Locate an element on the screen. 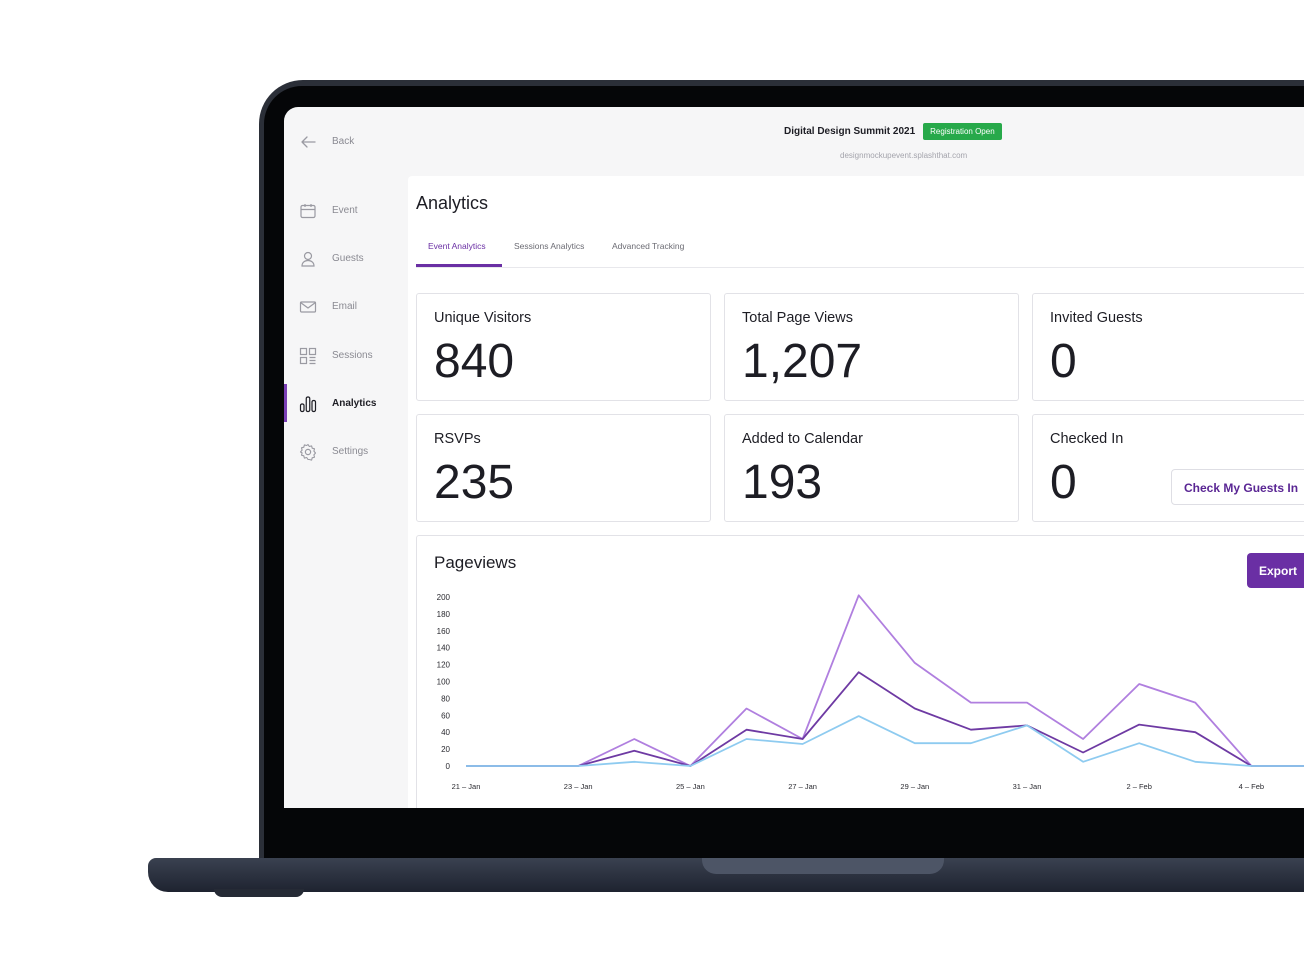 The height and width of the screenshot is (978, 1304). stat-value: 1,207 is located at coordinates (802, 361).